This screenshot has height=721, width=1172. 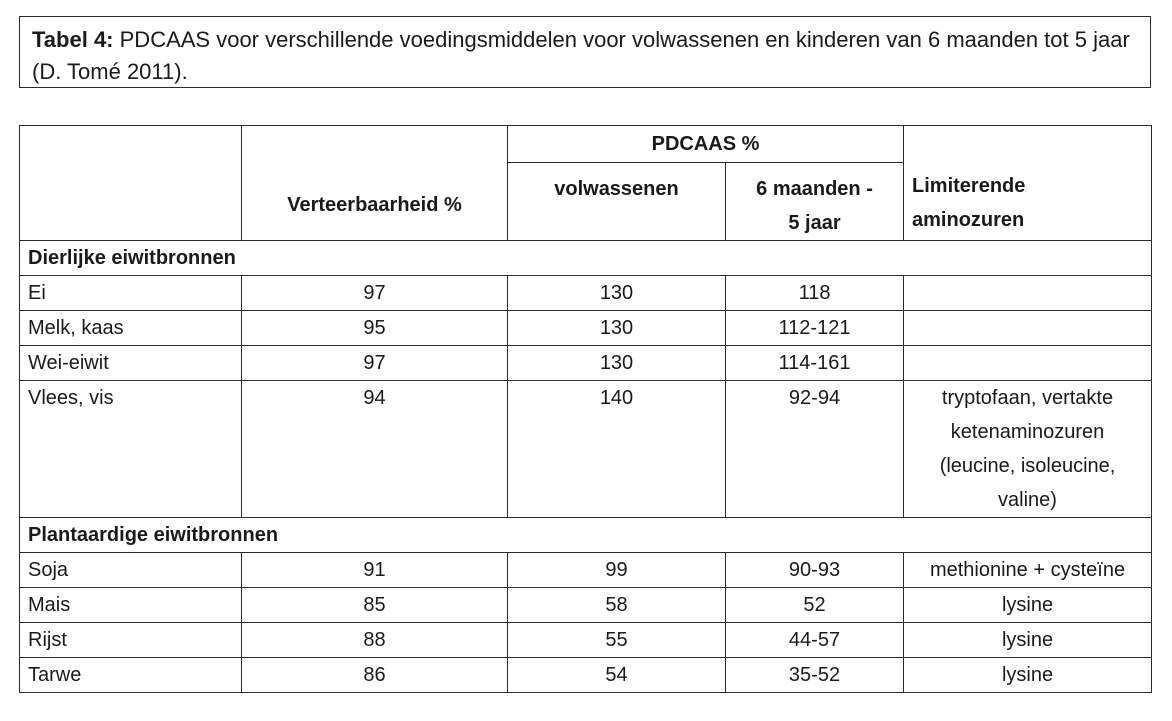 I want to click on group-row-plantaardig: Plantaardige eiwitbronnen, so click(x=585, y=535).